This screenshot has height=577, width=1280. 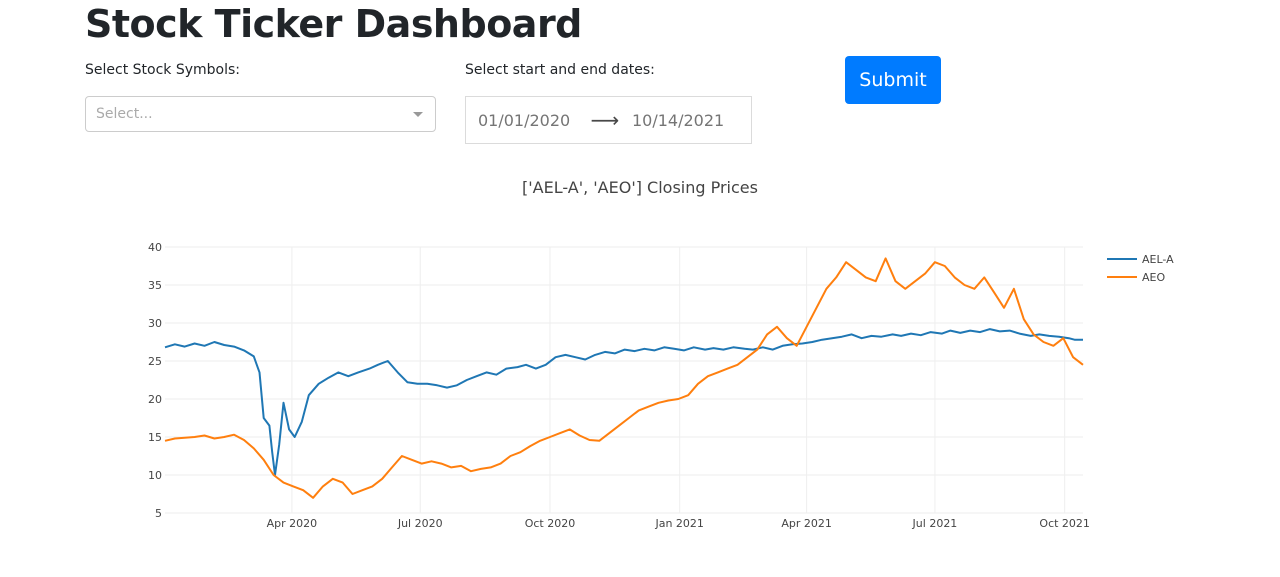 I want to click on date-range-picker: 01/01/2020 ⟶ 10/14/2021, so click(x=608, y=120).